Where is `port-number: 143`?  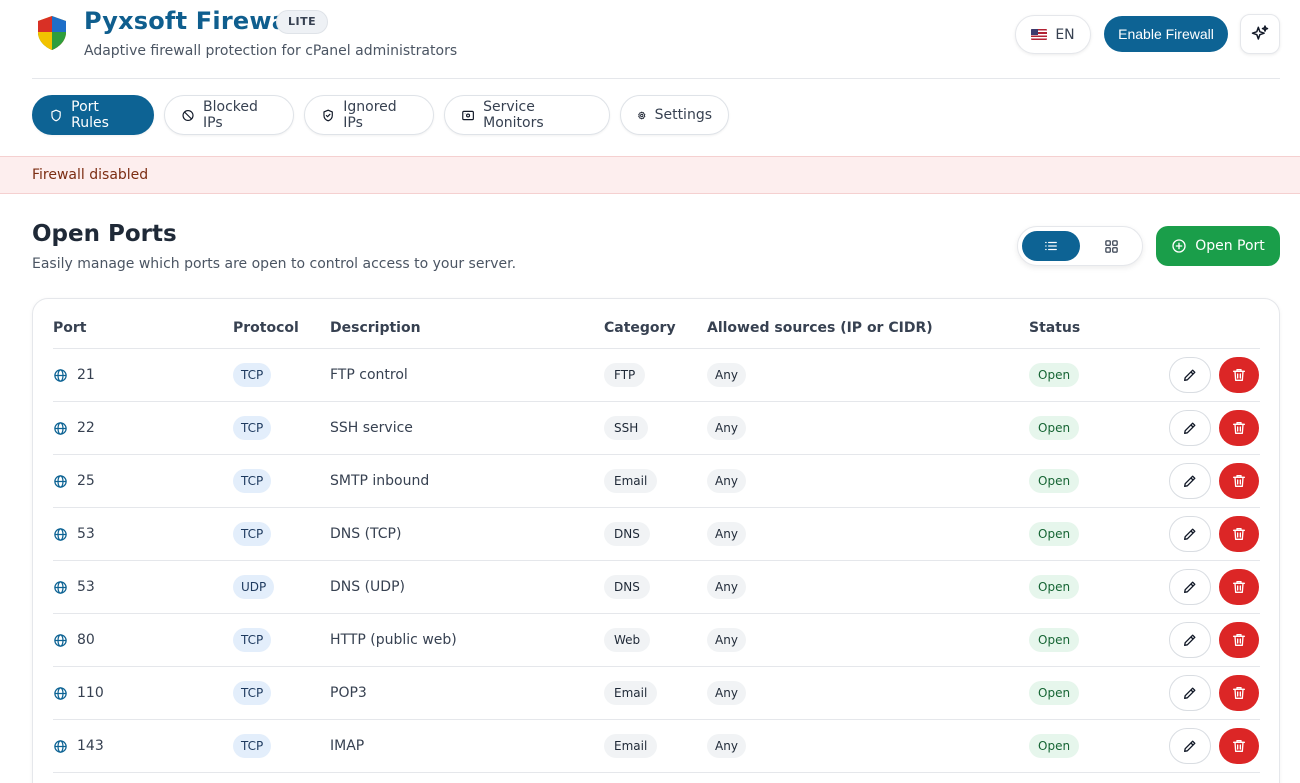 port-number: 143 is located at coordinates (90, 746).